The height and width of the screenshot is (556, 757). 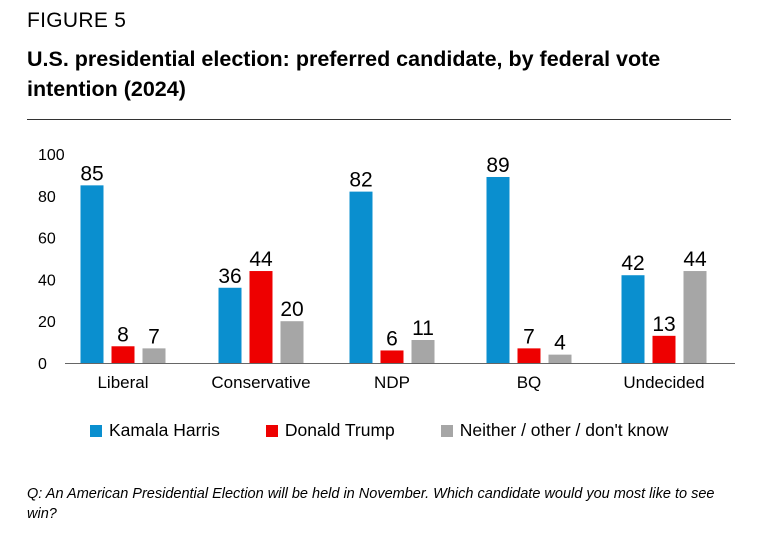 I want to click on y-tick-label: 40, so click(x=47, y=280).